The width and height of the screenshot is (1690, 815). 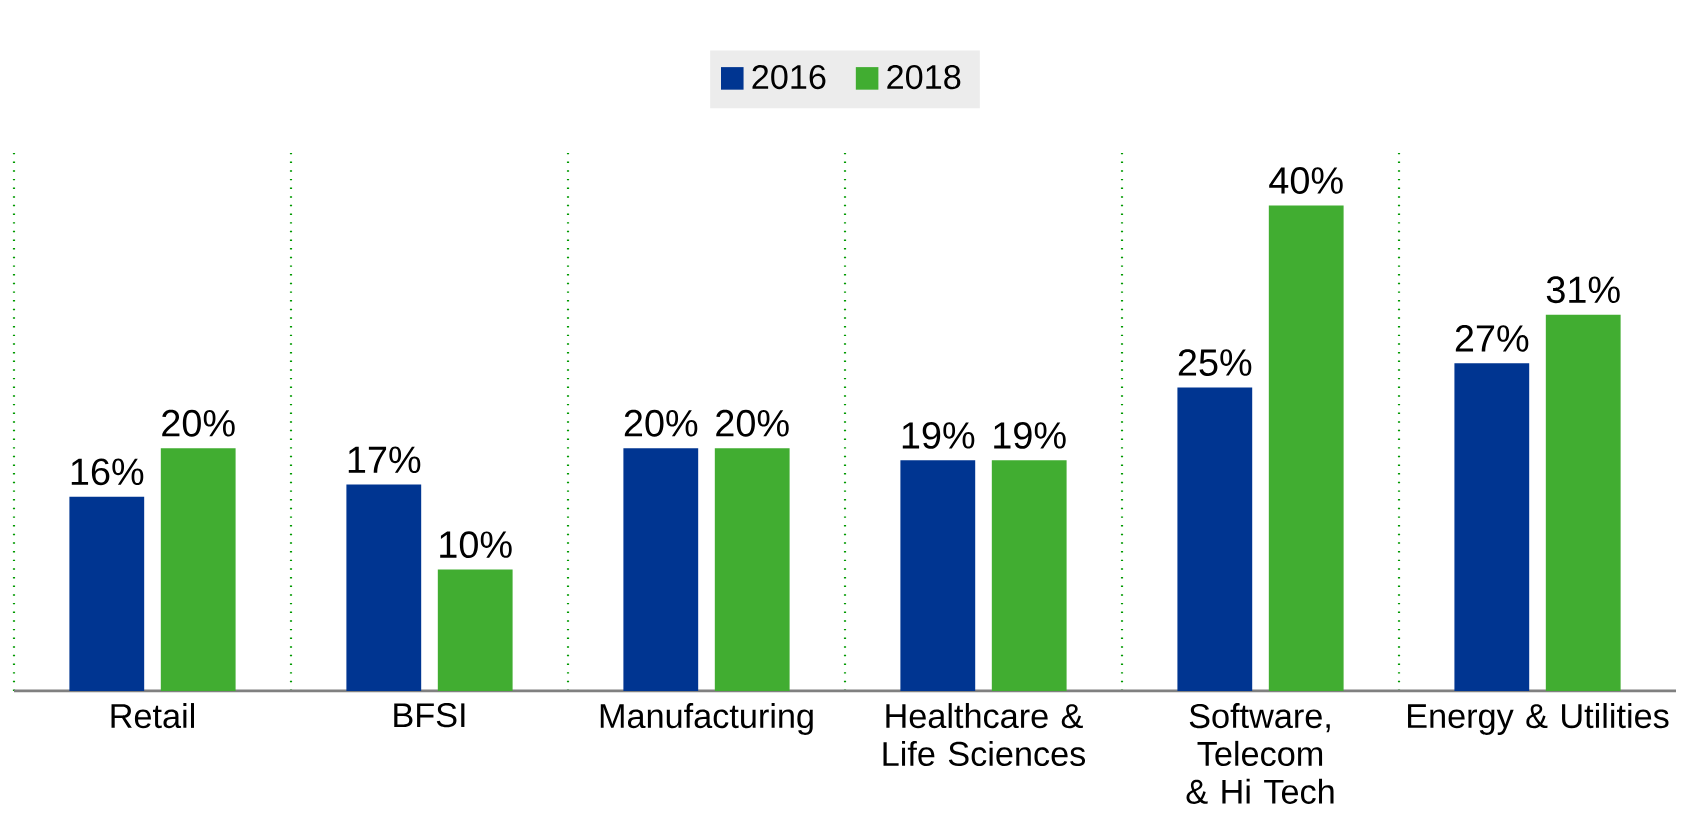 What do you see at coordinates (1306, 180) in the screenshot?
I see `data-label: 40%` at bounding box center [1306, 180].